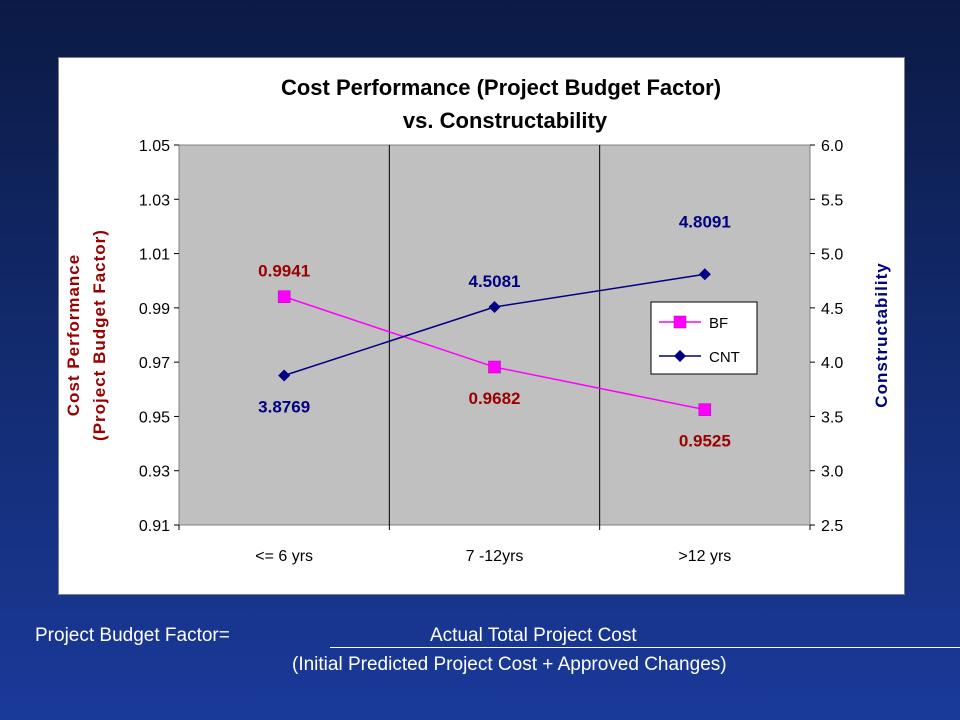  Describe the element at coordinates (154, 146) in the screenshot. I see `left-tick-label: 1.05` at that location.